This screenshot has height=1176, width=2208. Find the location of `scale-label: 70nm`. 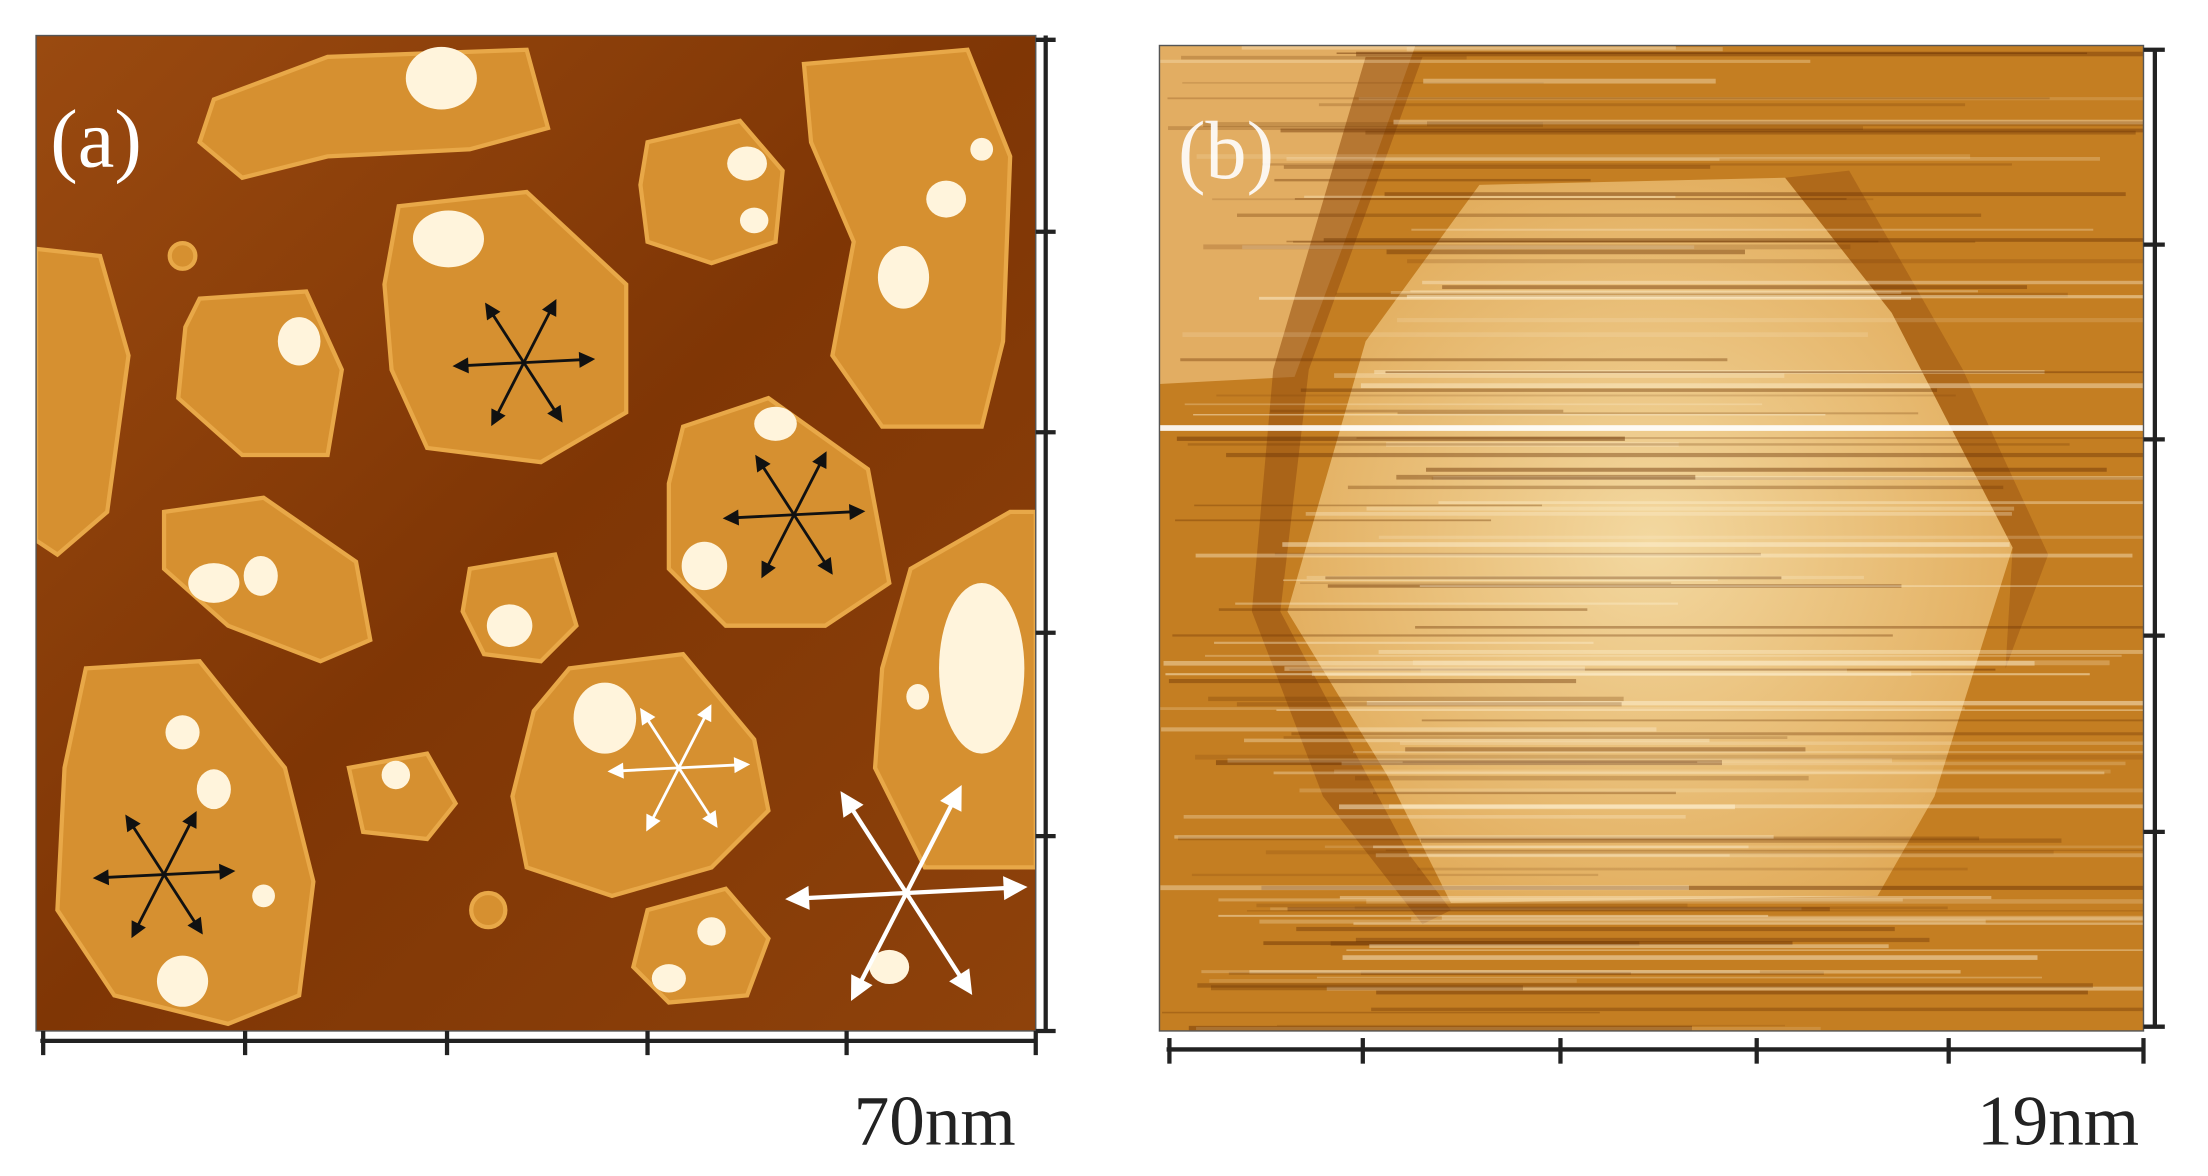

scale-label: 70nm is located at coordinates (935, 1122).